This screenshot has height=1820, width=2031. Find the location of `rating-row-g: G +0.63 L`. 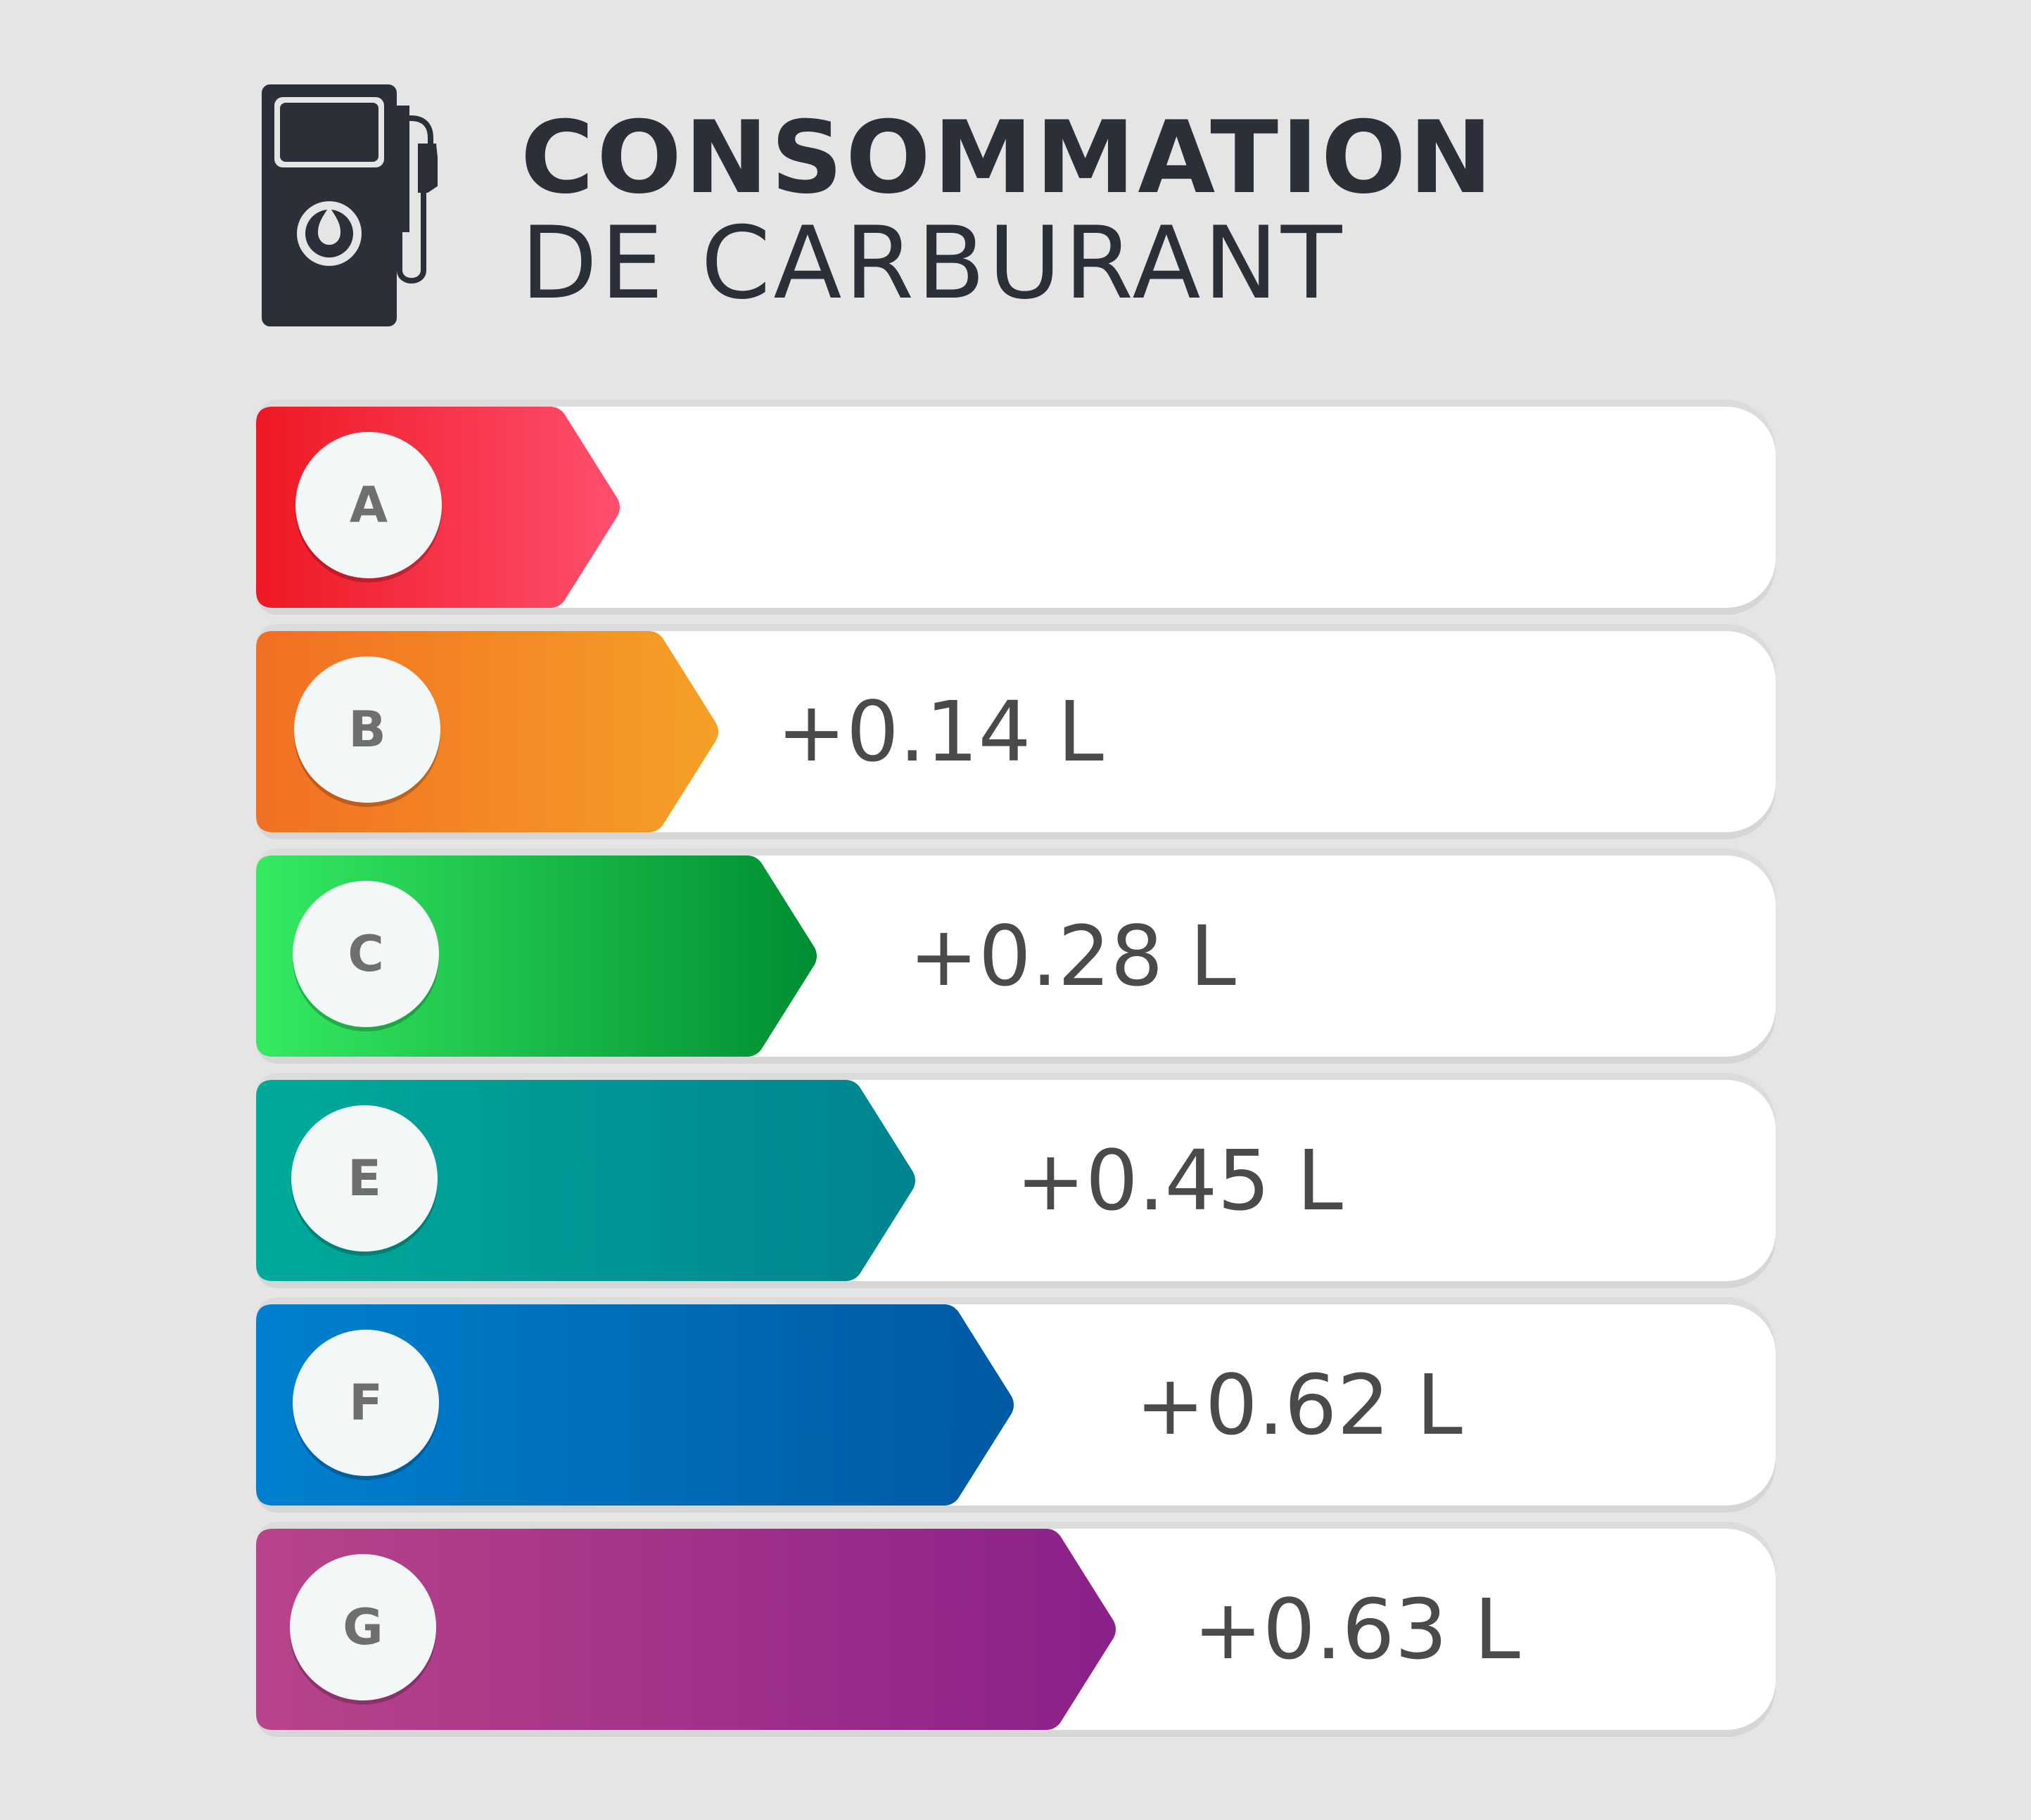

rating-row-g: G +0.63 L is located at coordinates (1016, 1633).